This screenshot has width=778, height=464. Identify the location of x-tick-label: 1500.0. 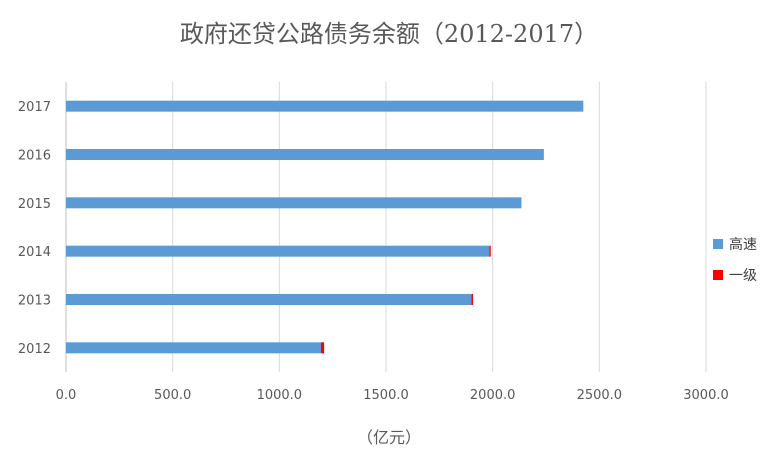
(386, 395).